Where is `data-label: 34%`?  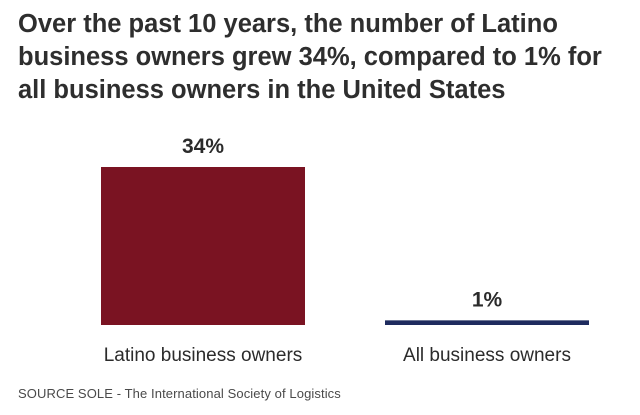 data-label: 34% is located at coordinates (203, 146).